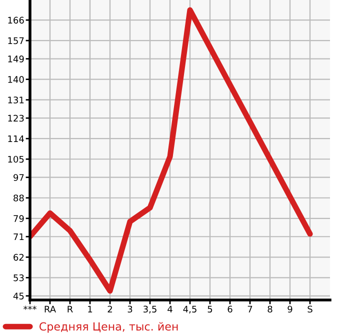 This screenshot has height=335, width=345. What do you see at coordinates (310, 309) in the screenshot?
I see `x-tick-label: S` at bounding box center [310, 309].